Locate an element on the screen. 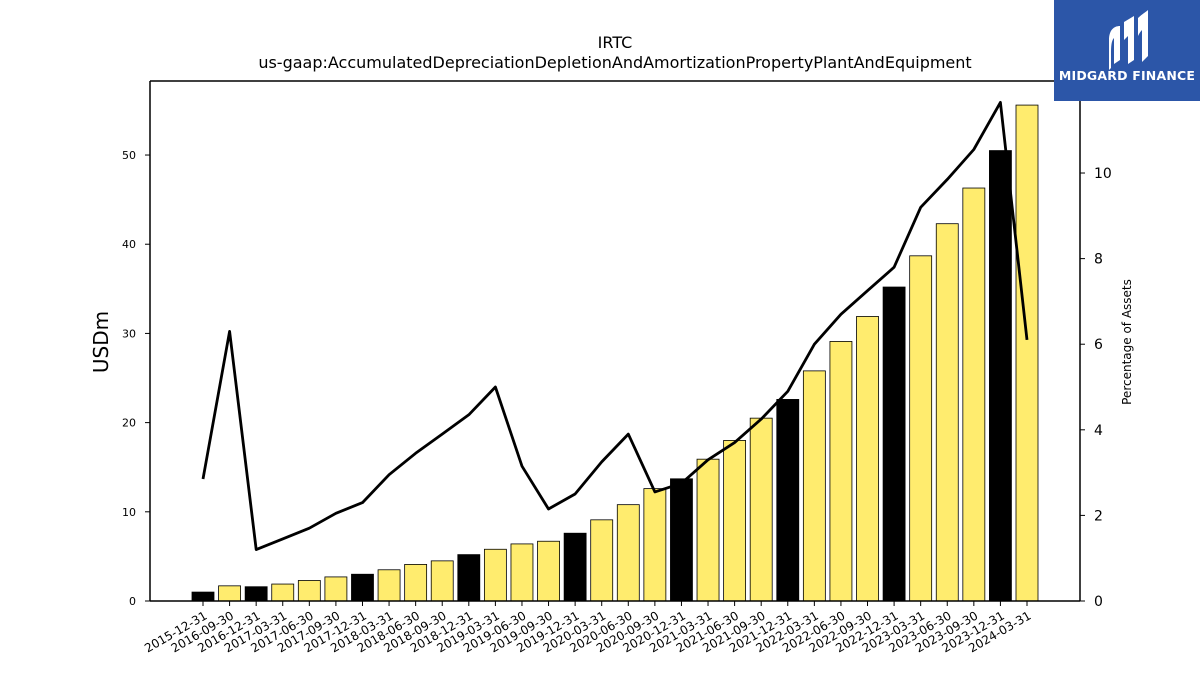 Image resolution: width=1200 pixels, height=675 pixels. y2-tick-label: 6 is located at coordinates (1098, 345).